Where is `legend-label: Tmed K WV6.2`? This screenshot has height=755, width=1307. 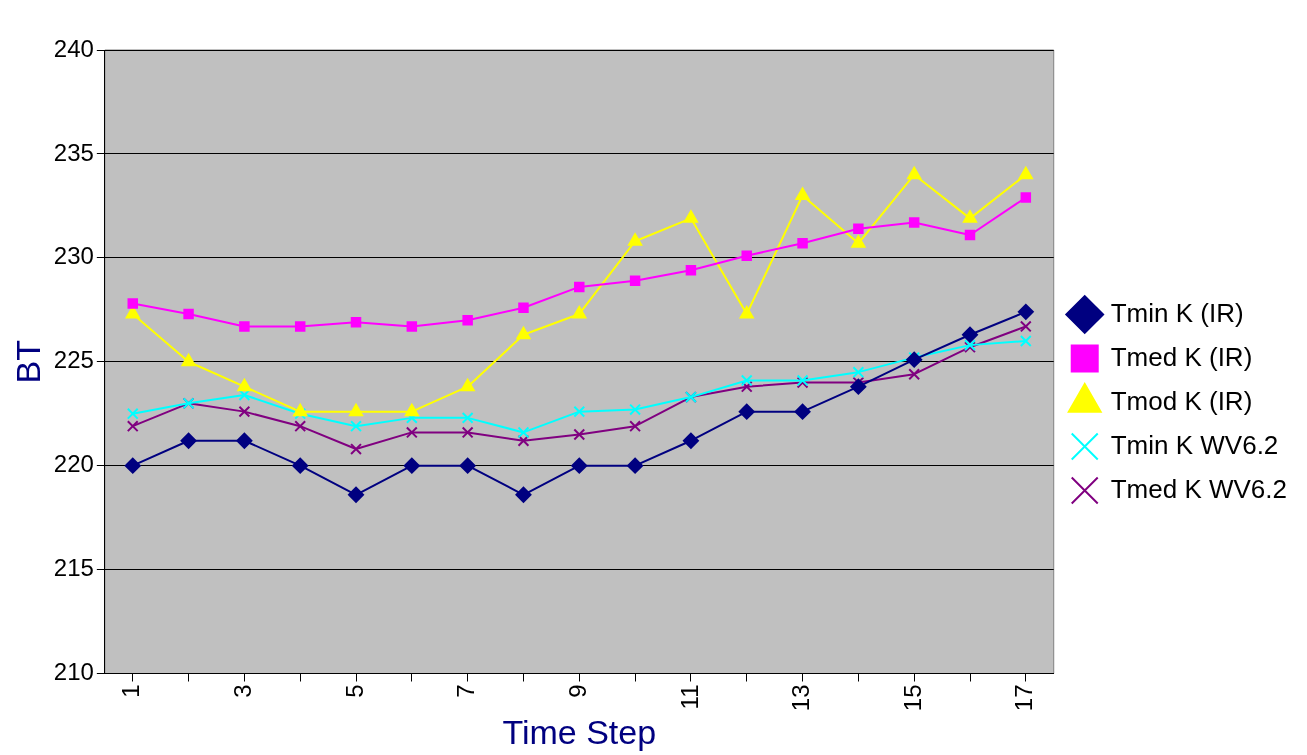
legend-label: Tmed K WV6.2 is located at coordinates (1199, 488).